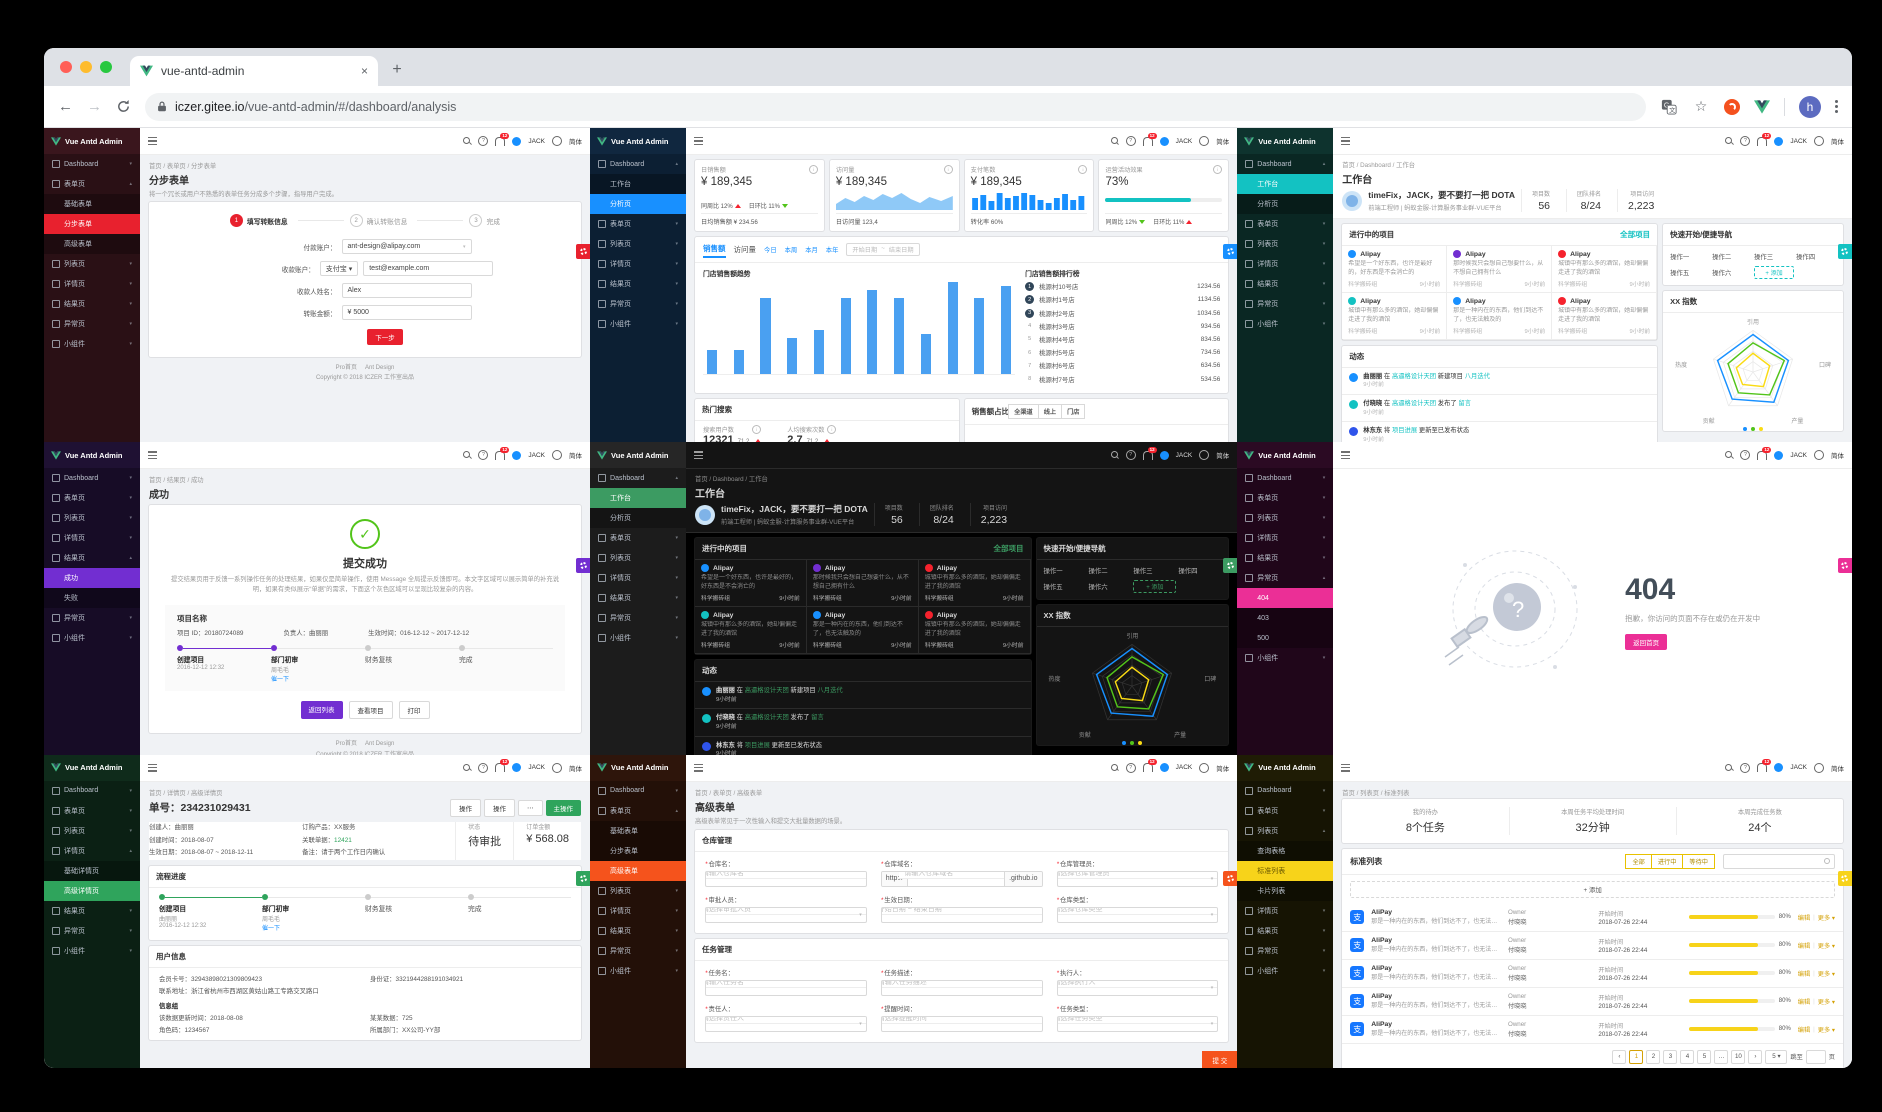 The image size is (1882, 1112). I want to click on list-filter-button: 全部, so click(1638, 861).